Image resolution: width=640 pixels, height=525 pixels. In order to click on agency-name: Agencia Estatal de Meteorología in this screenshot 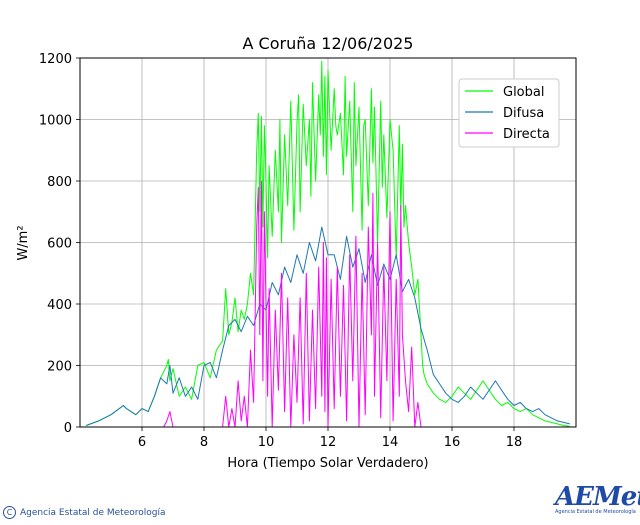, I will do `click(93, 512)`.